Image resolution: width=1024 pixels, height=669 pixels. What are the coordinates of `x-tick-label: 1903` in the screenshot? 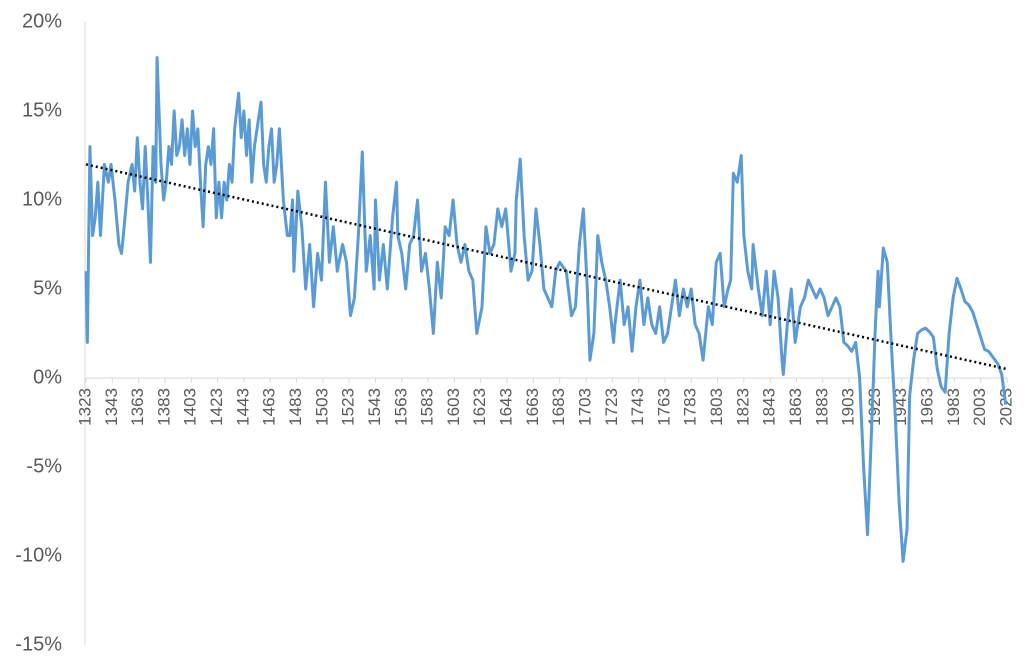 It's located at (848, 407).